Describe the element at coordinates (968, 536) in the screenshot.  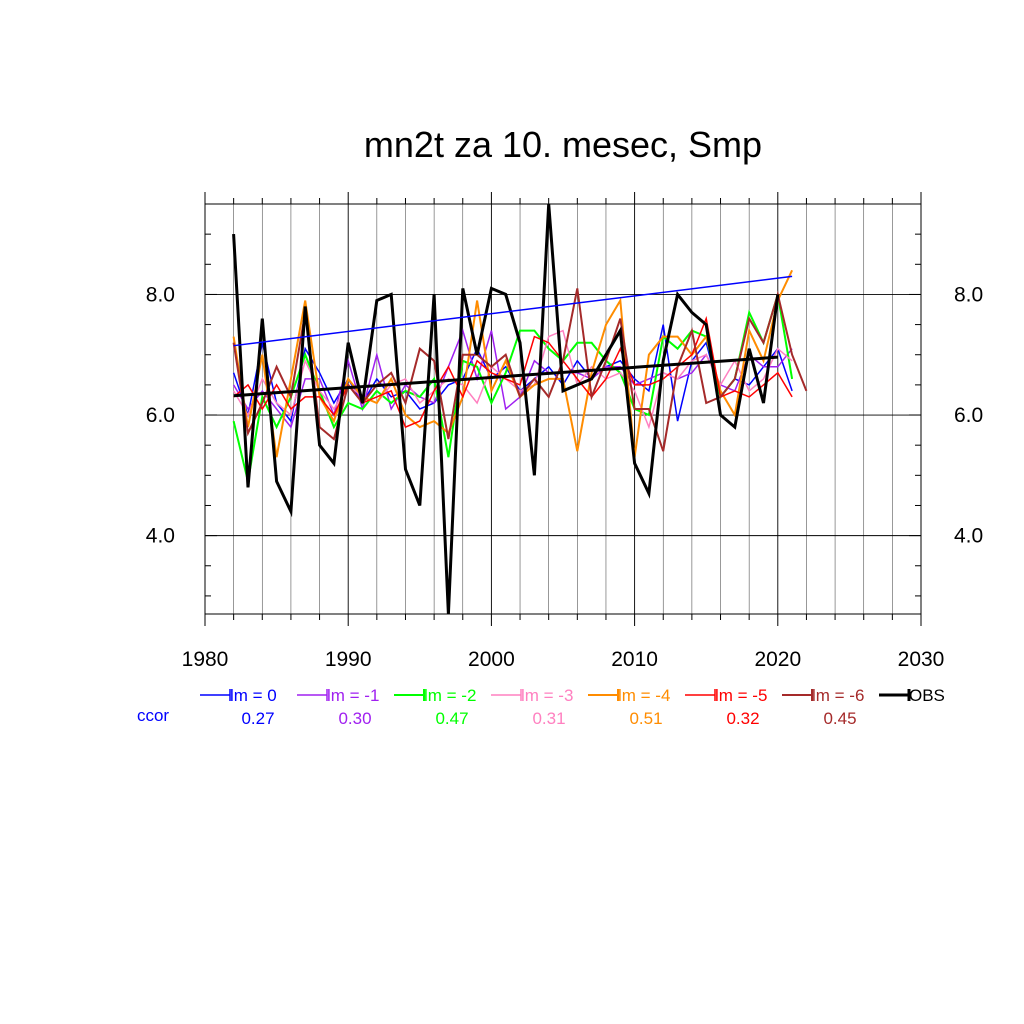
I see `y-tick-label-right: 4.0` at that location.